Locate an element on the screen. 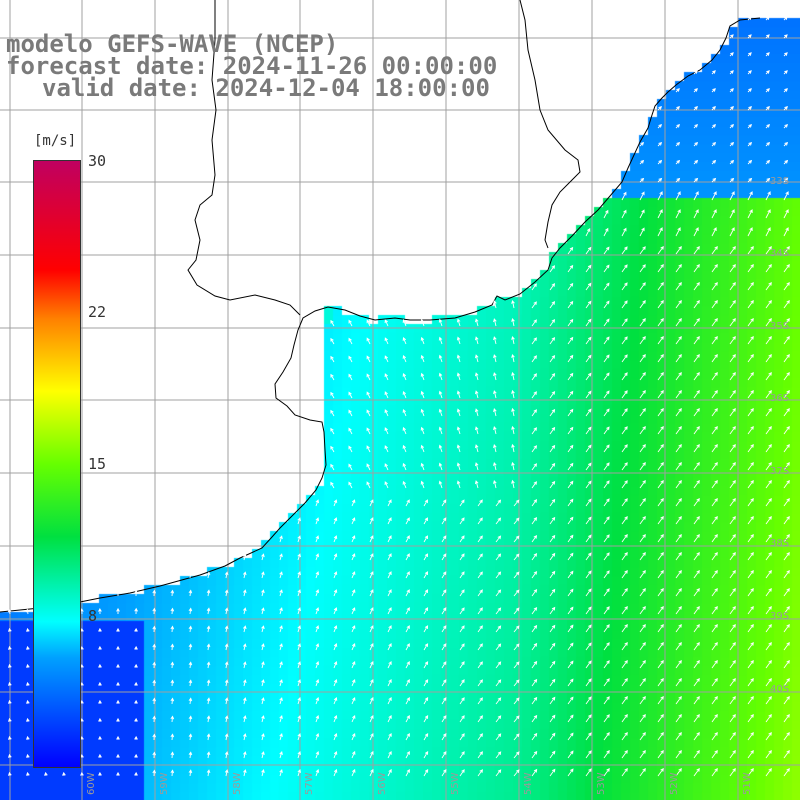 The width and height of the screenshot is (800, 800). longitude-label: 55W is located at coordinates (455, 783).